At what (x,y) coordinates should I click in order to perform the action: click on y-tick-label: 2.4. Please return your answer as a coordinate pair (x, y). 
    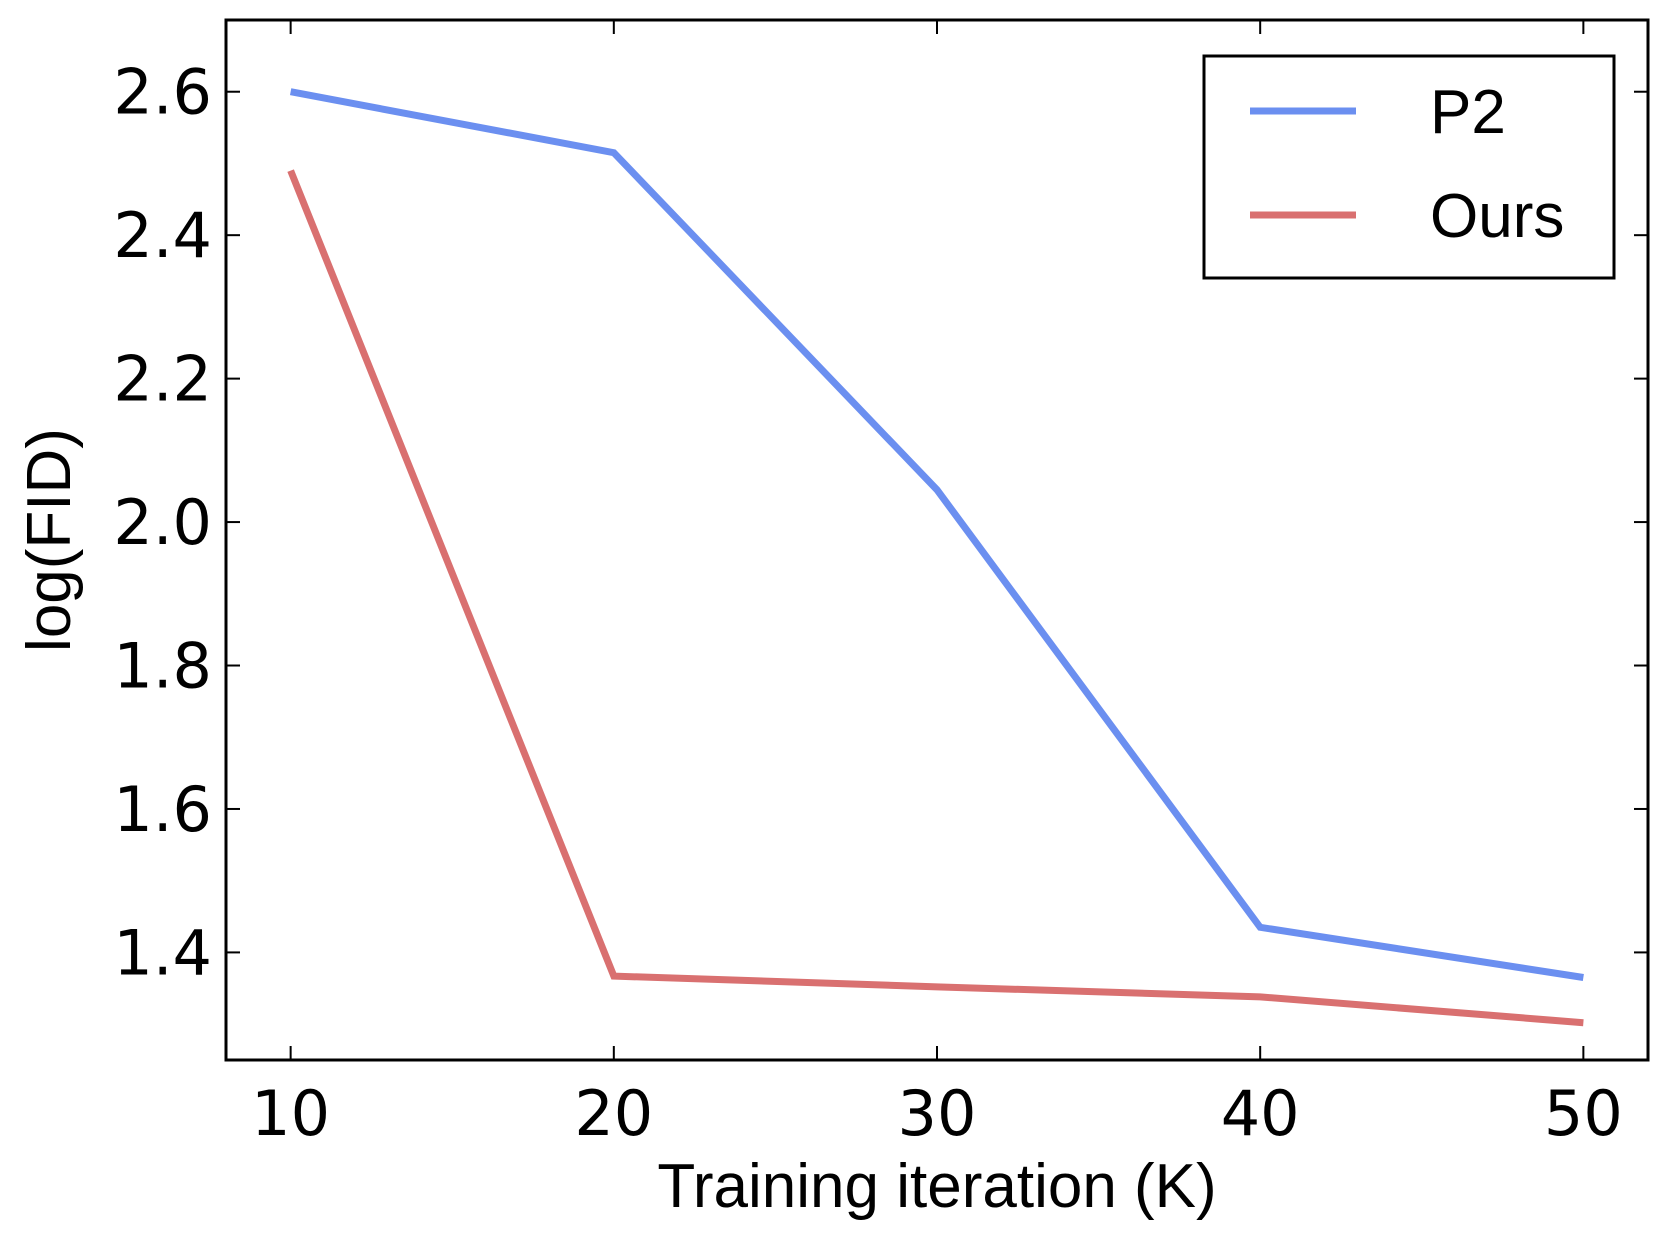
    Looking at the image, I should click on (162, 235).